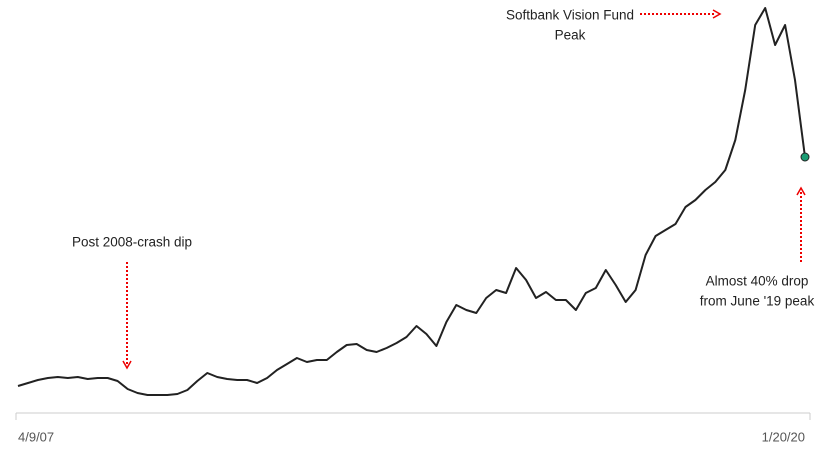 The width and height of the screenshot is (827, 455). What do you see at coordinates (757, 281) in the screenshot?
I see `annotation: Almost 40% drop` at bounding box center [757, 281].